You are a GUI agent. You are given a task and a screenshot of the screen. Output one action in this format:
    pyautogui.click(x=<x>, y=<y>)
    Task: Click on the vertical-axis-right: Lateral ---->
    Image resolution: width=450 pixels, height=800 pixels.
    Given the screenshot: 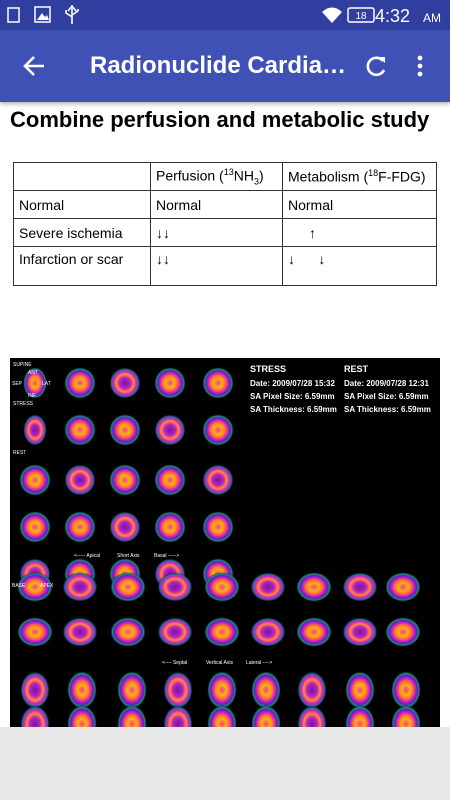 What is the action you would take?
    pyautogui.click(x=259, y=663)
    